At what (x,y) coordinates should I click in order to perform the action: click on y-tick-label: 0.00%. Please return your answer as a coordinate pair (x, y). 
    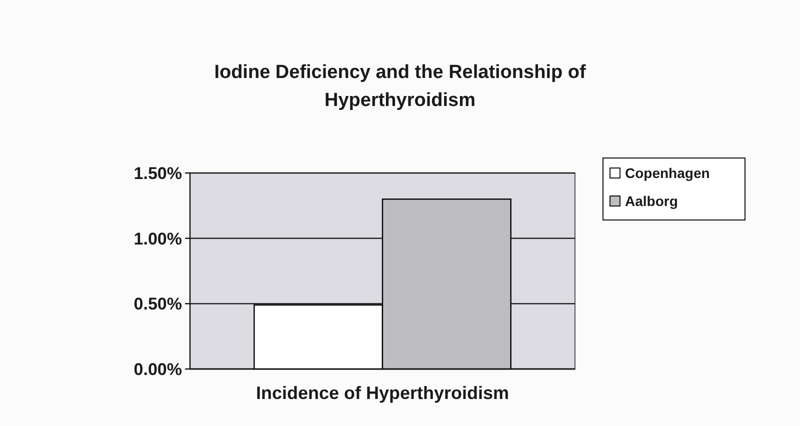
    Looking at the image, I should click on (158, 369).